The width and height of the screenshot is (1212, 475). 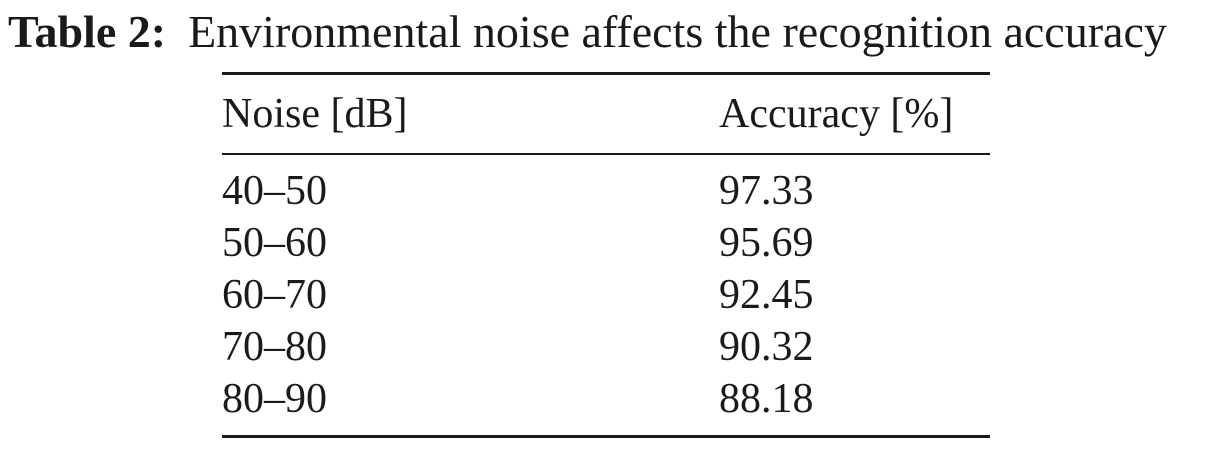 I want to click on table-row: 40–50 97.33, so click(x=606, y=185).